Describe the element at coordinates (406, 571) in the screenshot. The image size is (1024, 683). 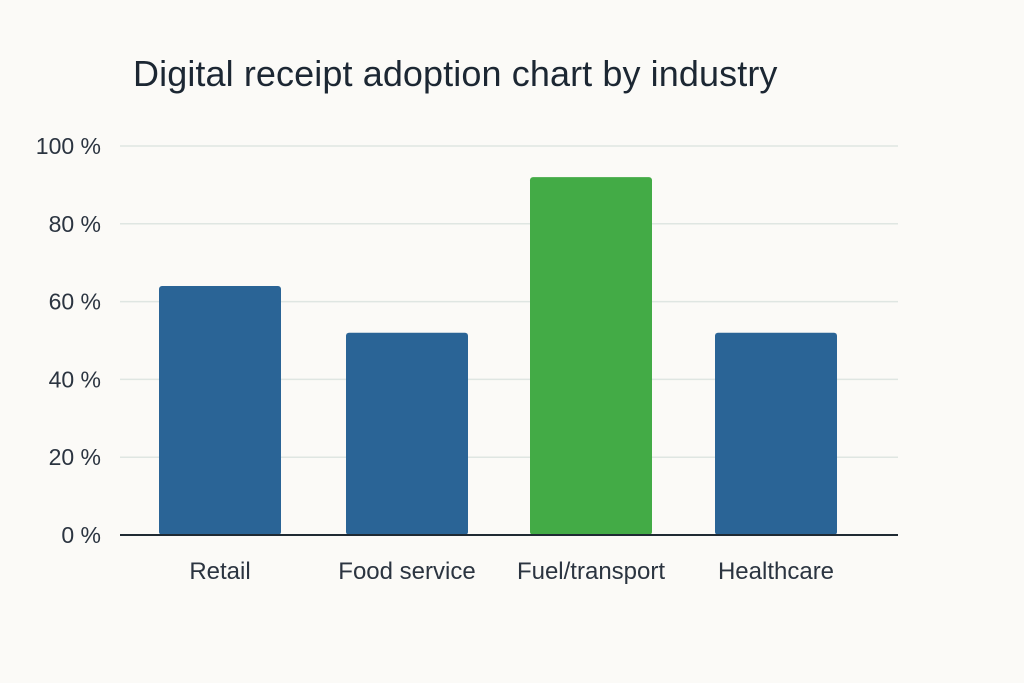
I see `x-tick-label: Food service` at that location.